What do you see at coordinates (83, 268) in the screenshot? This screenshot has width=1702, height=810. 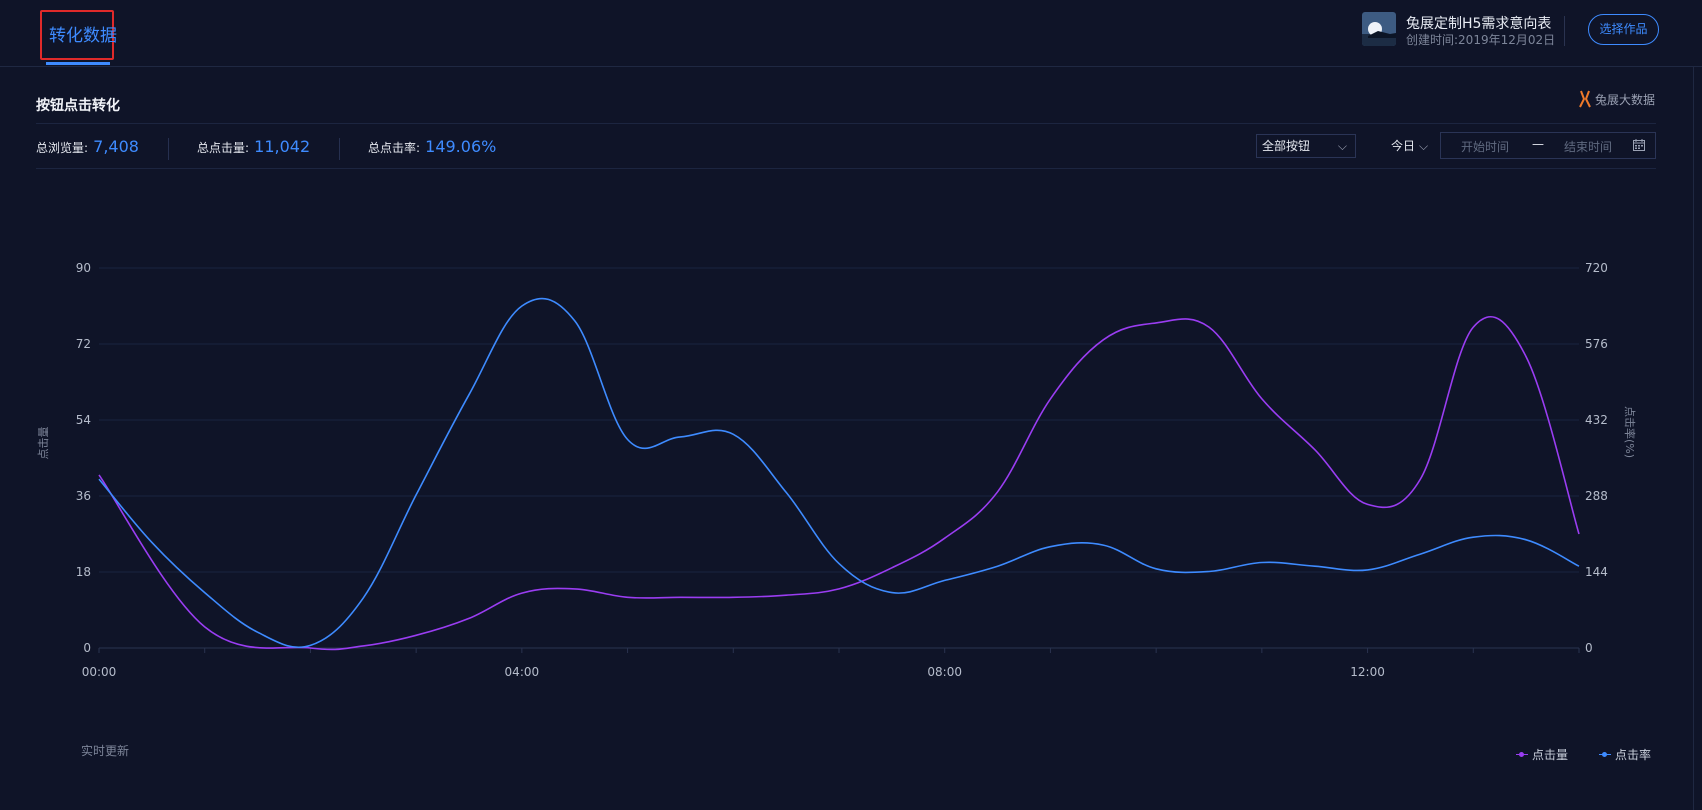 I see `y-left-tick-label: 90` at bounding box center [83, 268].